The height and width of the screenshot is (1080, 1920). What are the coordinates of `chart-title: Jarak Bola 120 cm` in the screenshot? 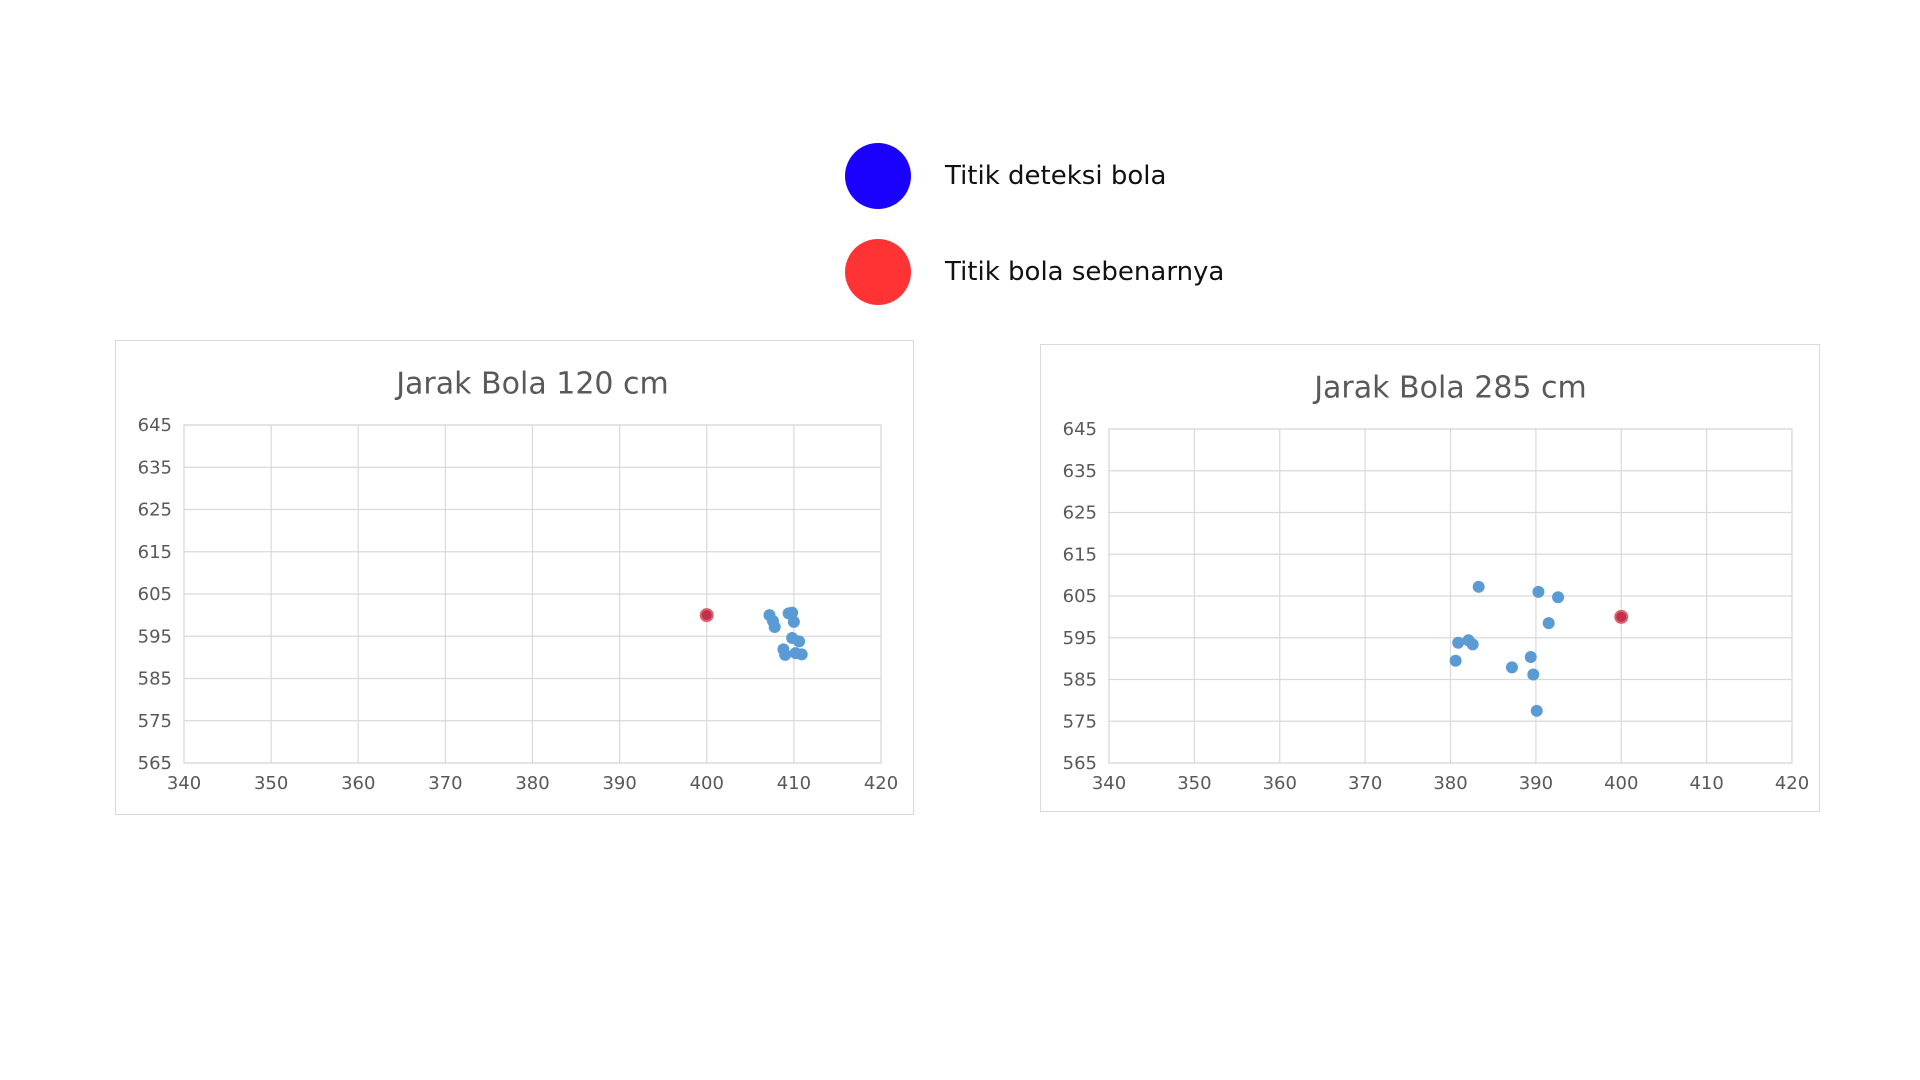 It's located at (531, 384).